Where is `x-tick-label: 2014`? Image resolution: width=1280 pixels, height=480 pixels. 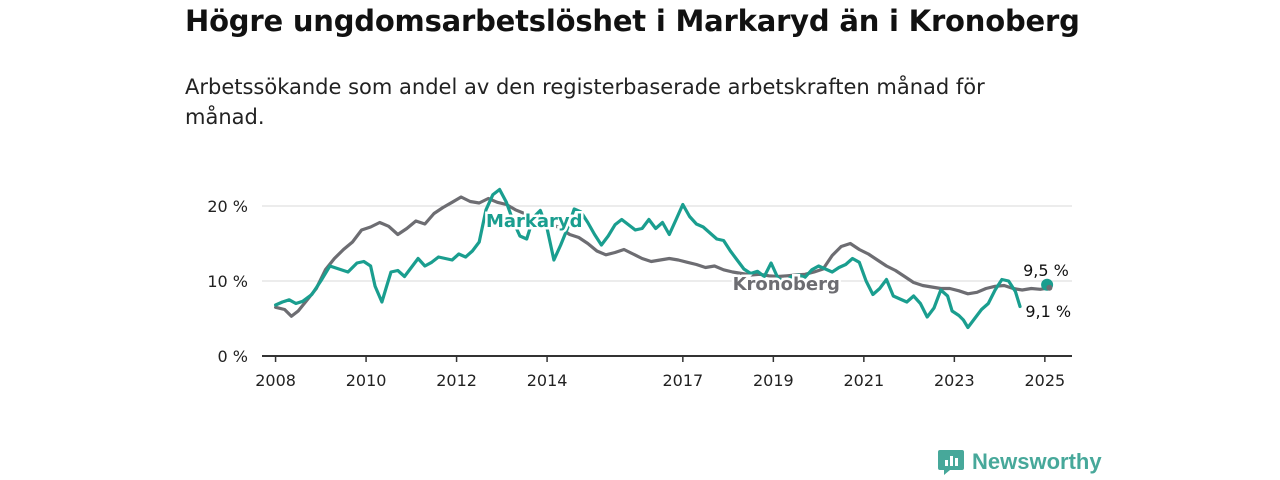
x-tick-label: 2014 is located at coordinates (547, 380).